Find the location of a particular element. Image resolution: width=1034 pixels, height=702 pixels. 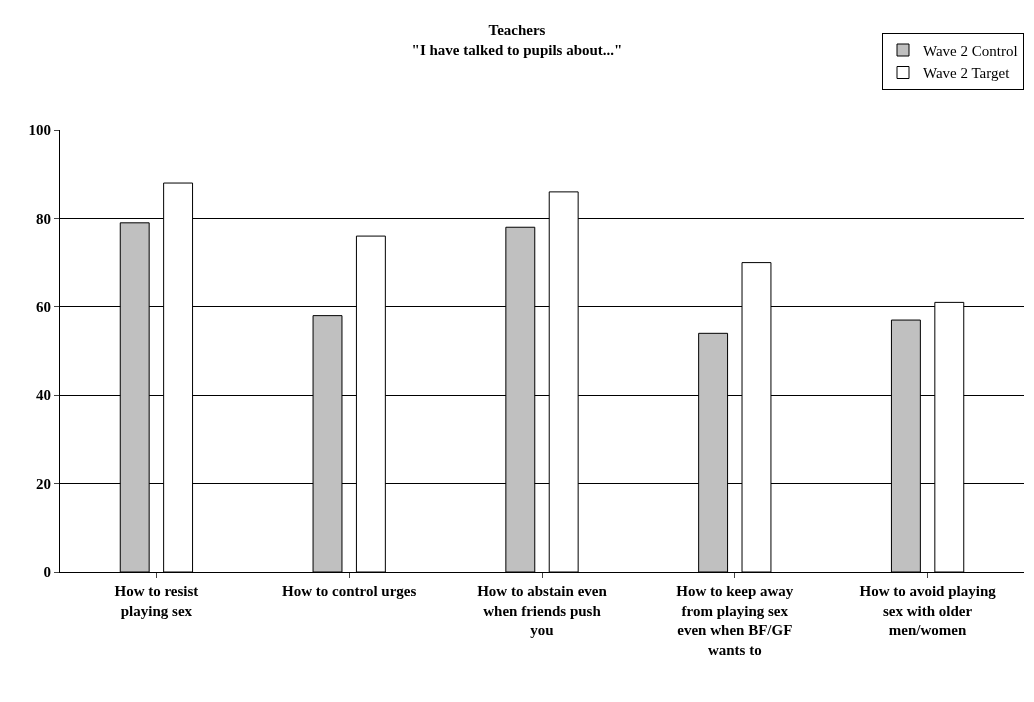

y-tick-label: 0 is located at coordinates (47, 572).